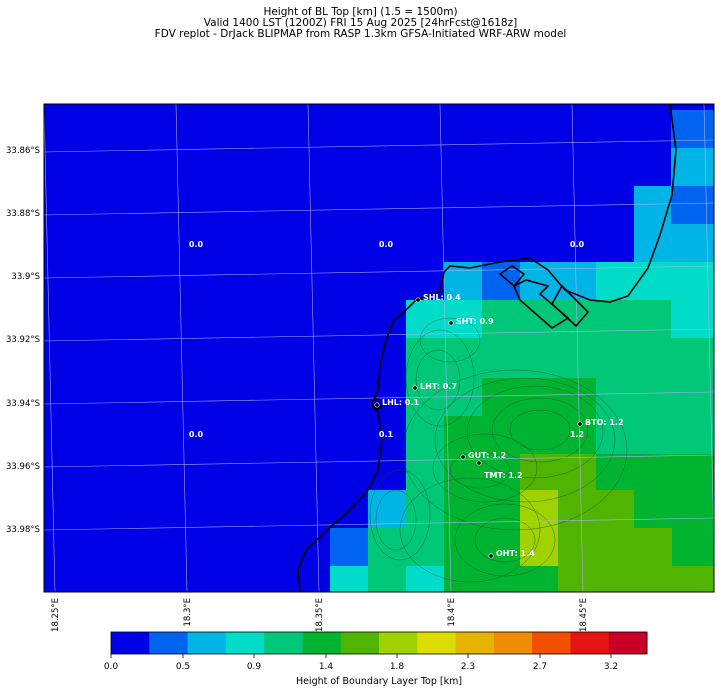 Image resolution: width=721 pixels, height=692 pixels. I want to click on colorbar-tick-label: 1.8, so click(397, 667).